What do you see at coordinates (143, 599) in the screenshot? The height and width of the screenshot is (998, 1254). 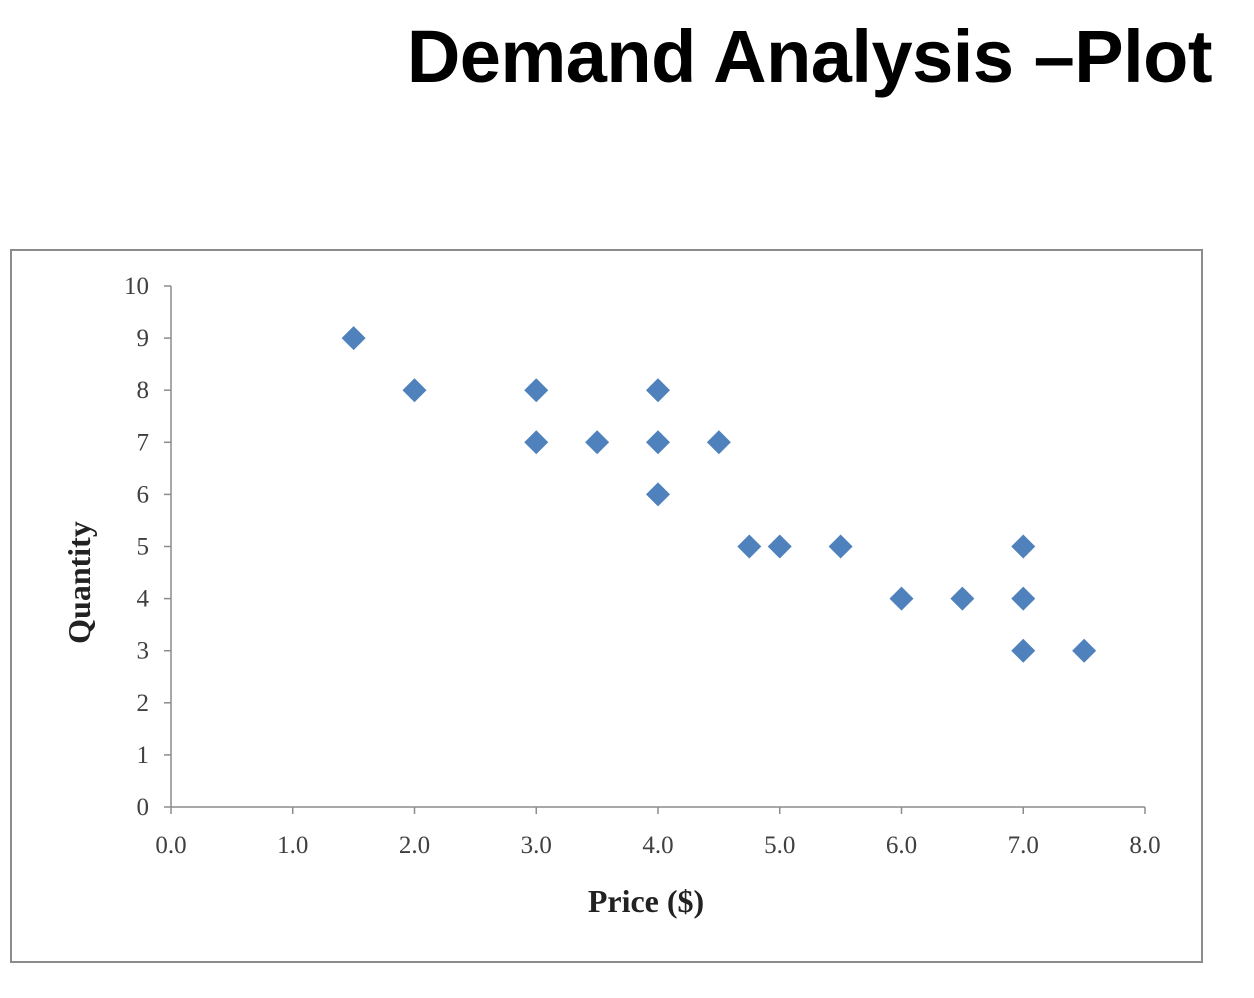 I see `y-tick-label: 4` at bounding box center [143, 599].